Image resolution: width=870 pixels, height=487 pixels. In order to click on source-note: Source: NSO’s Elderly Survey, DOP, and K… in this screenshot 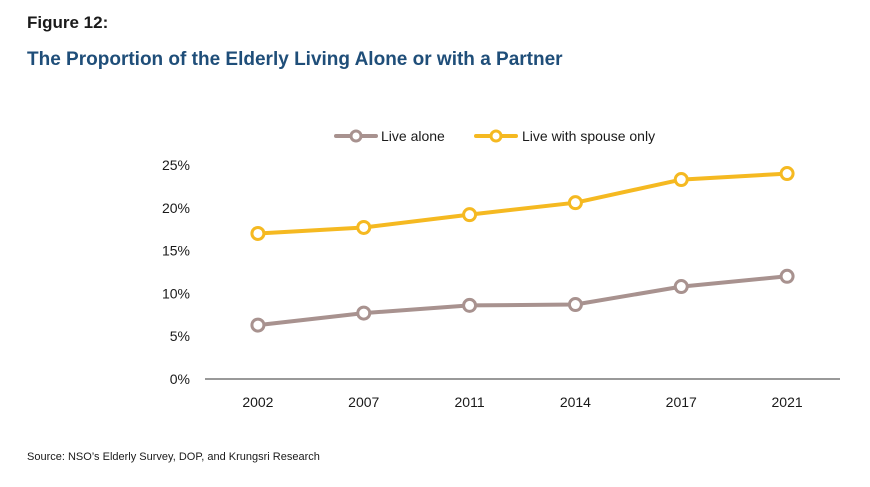, I will do `click(173, 457)`.